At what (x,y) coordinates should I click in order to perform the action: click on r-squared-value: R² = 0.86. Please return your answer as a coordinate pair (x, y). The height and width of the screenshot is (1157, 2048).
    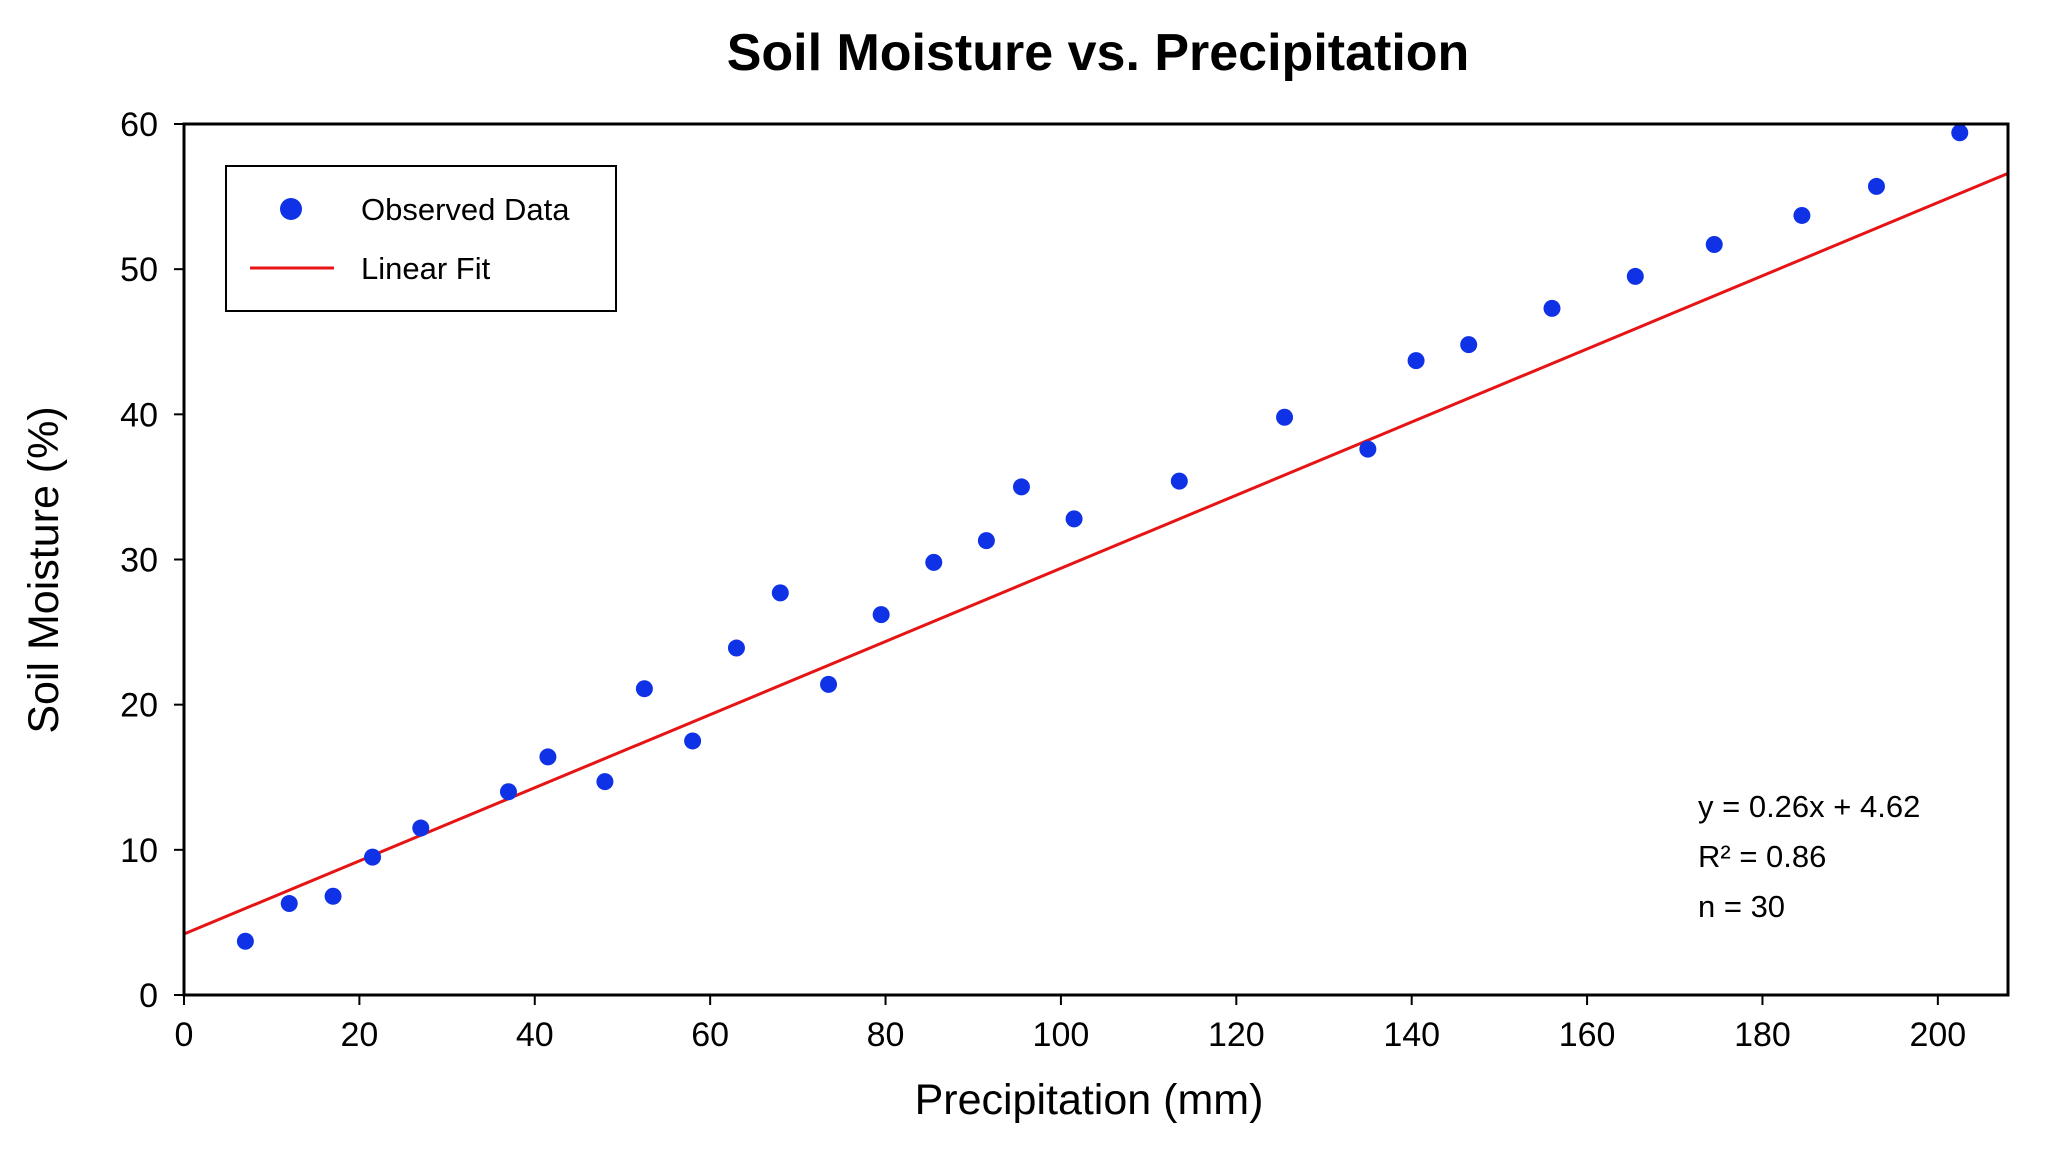
    Looking at the image, I should click on (1762, 856).